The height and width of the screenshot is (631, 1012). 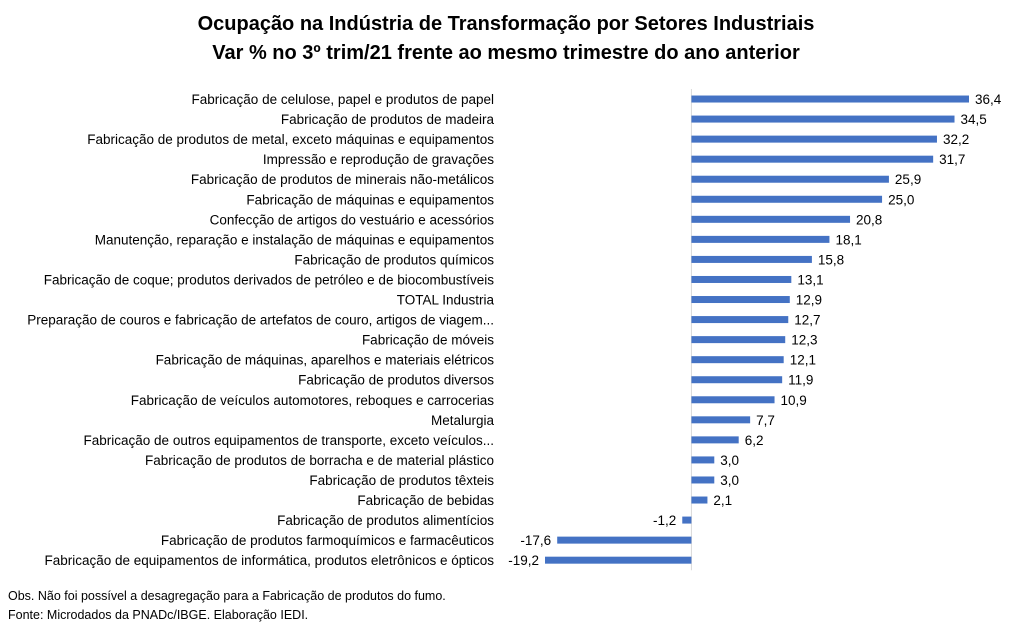 I want to click on category-label: Fabricação de máquinas e equipamentos, so click(x=370, y=199).